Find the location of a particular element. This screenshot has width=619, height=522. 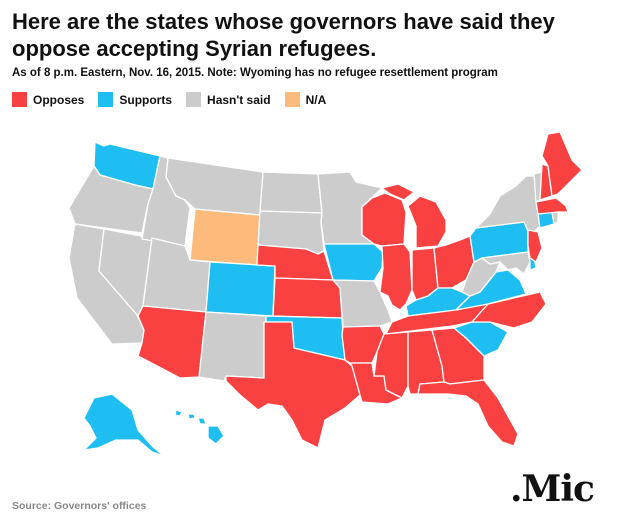

state-WY is located at coordinates (225, 237).